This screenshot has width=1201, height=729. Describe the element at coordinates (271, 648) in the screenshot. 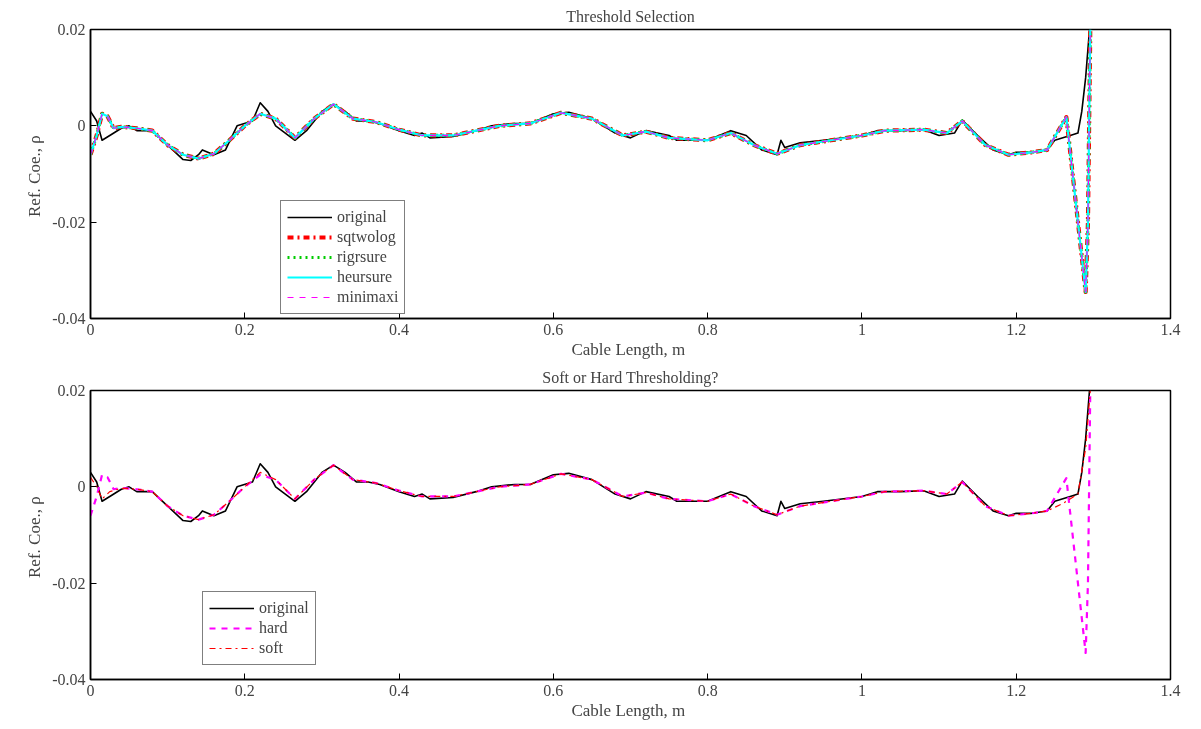

I see `legend-label: soft` at that location.